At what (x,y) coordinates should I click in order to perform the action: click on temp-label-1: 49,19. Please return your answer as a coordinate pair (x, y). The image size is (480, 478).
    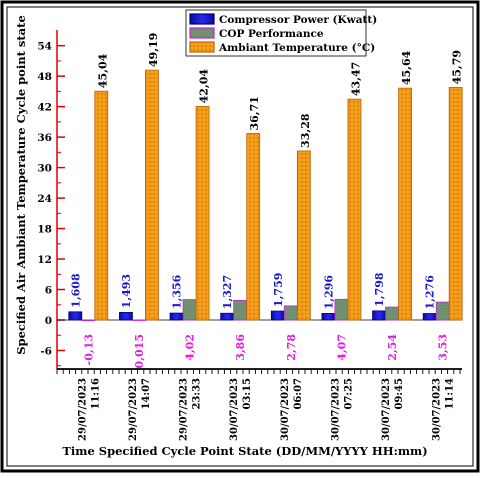
    Looking at the image, I should click on (153, 50).